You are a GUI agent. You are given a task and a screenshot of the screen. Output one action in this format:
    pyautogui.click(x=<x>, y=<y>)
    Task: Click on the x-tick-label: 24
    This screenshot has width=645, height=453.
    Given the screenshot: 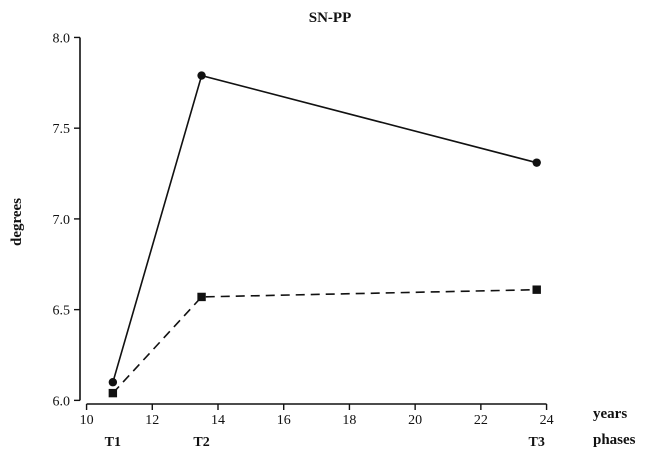 What is the action you would take?
    pyautogui.click(x=547, y=420)
    